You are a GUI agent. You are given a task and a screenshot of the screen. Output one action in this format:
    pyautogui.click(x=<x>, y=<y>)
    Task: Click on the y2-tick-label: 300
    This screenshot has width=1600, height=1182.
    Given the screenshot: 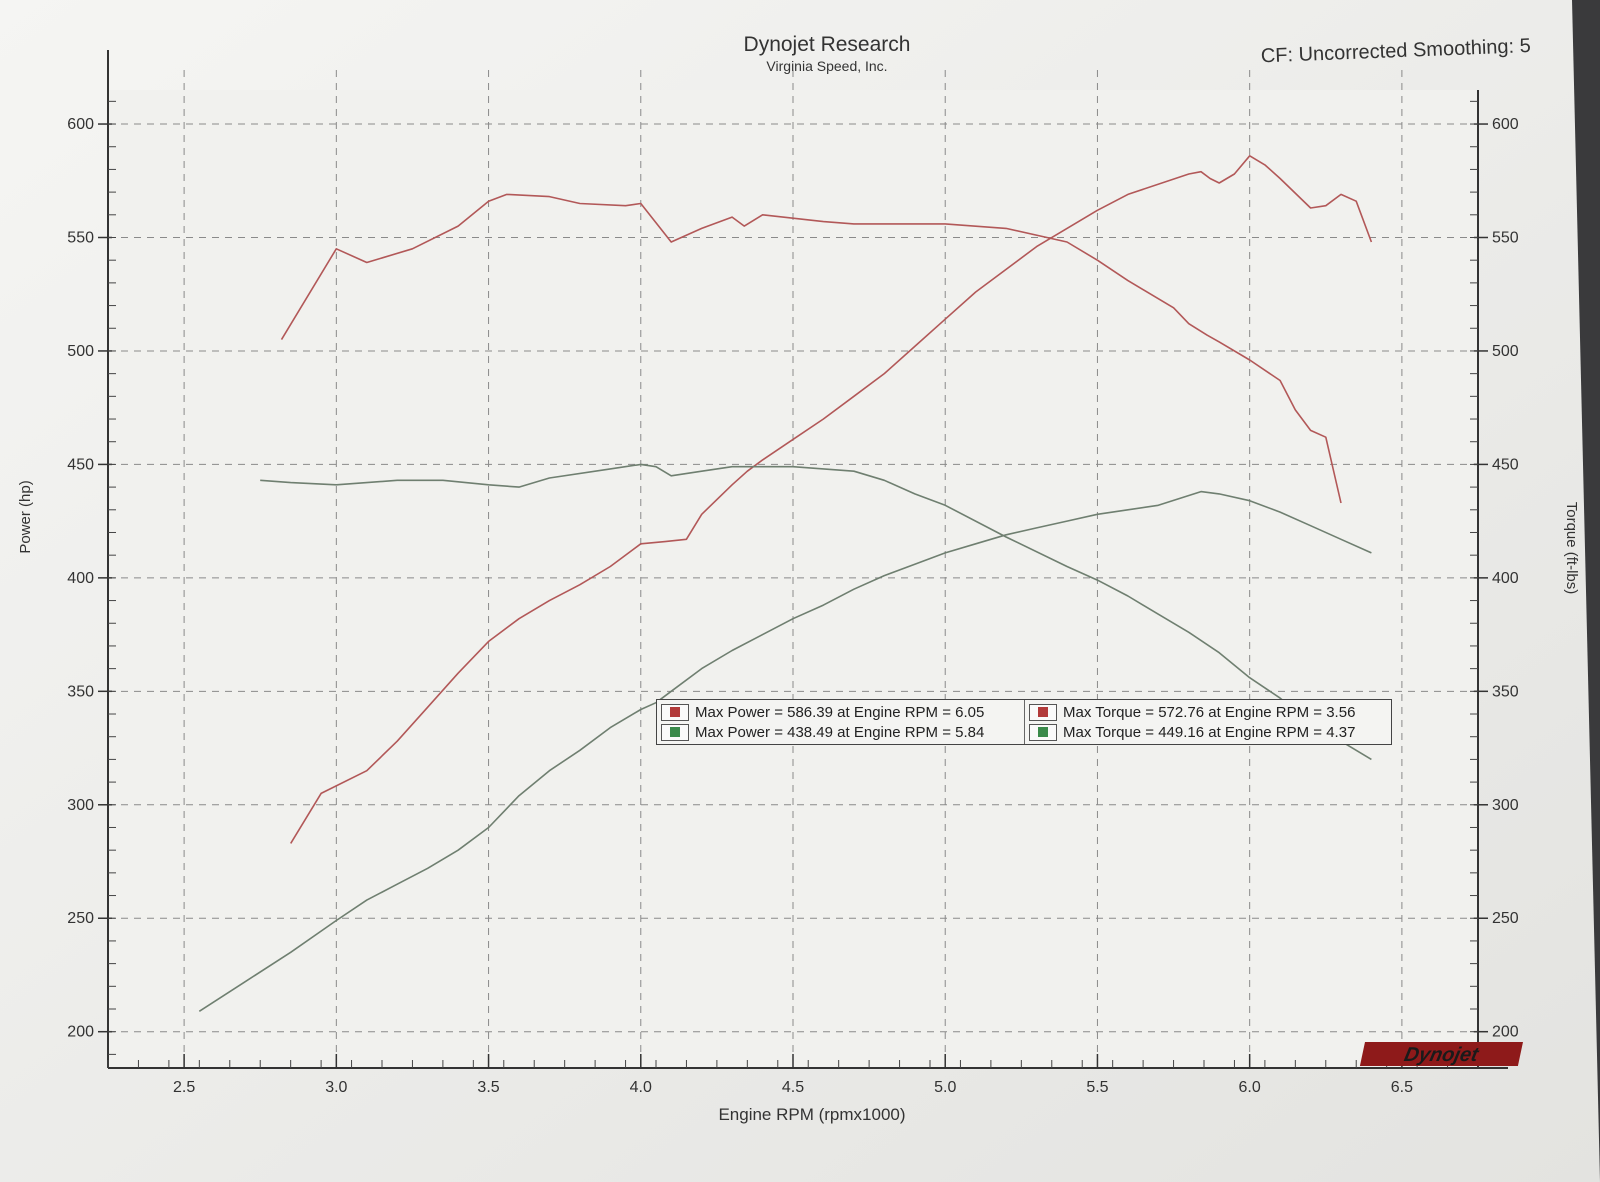 What is the action you would take?
    pyautogui.click(x=1505, y=805)
    